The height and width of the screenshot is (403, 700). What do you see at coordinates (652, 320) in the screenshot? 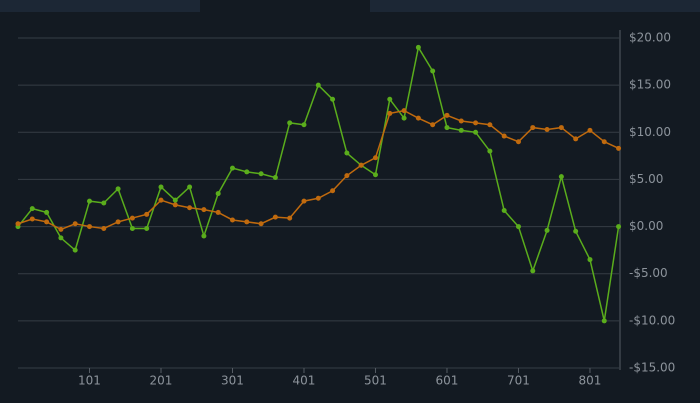
I see `y-tick-label: -$10.00` at bounding box center [652, 320].